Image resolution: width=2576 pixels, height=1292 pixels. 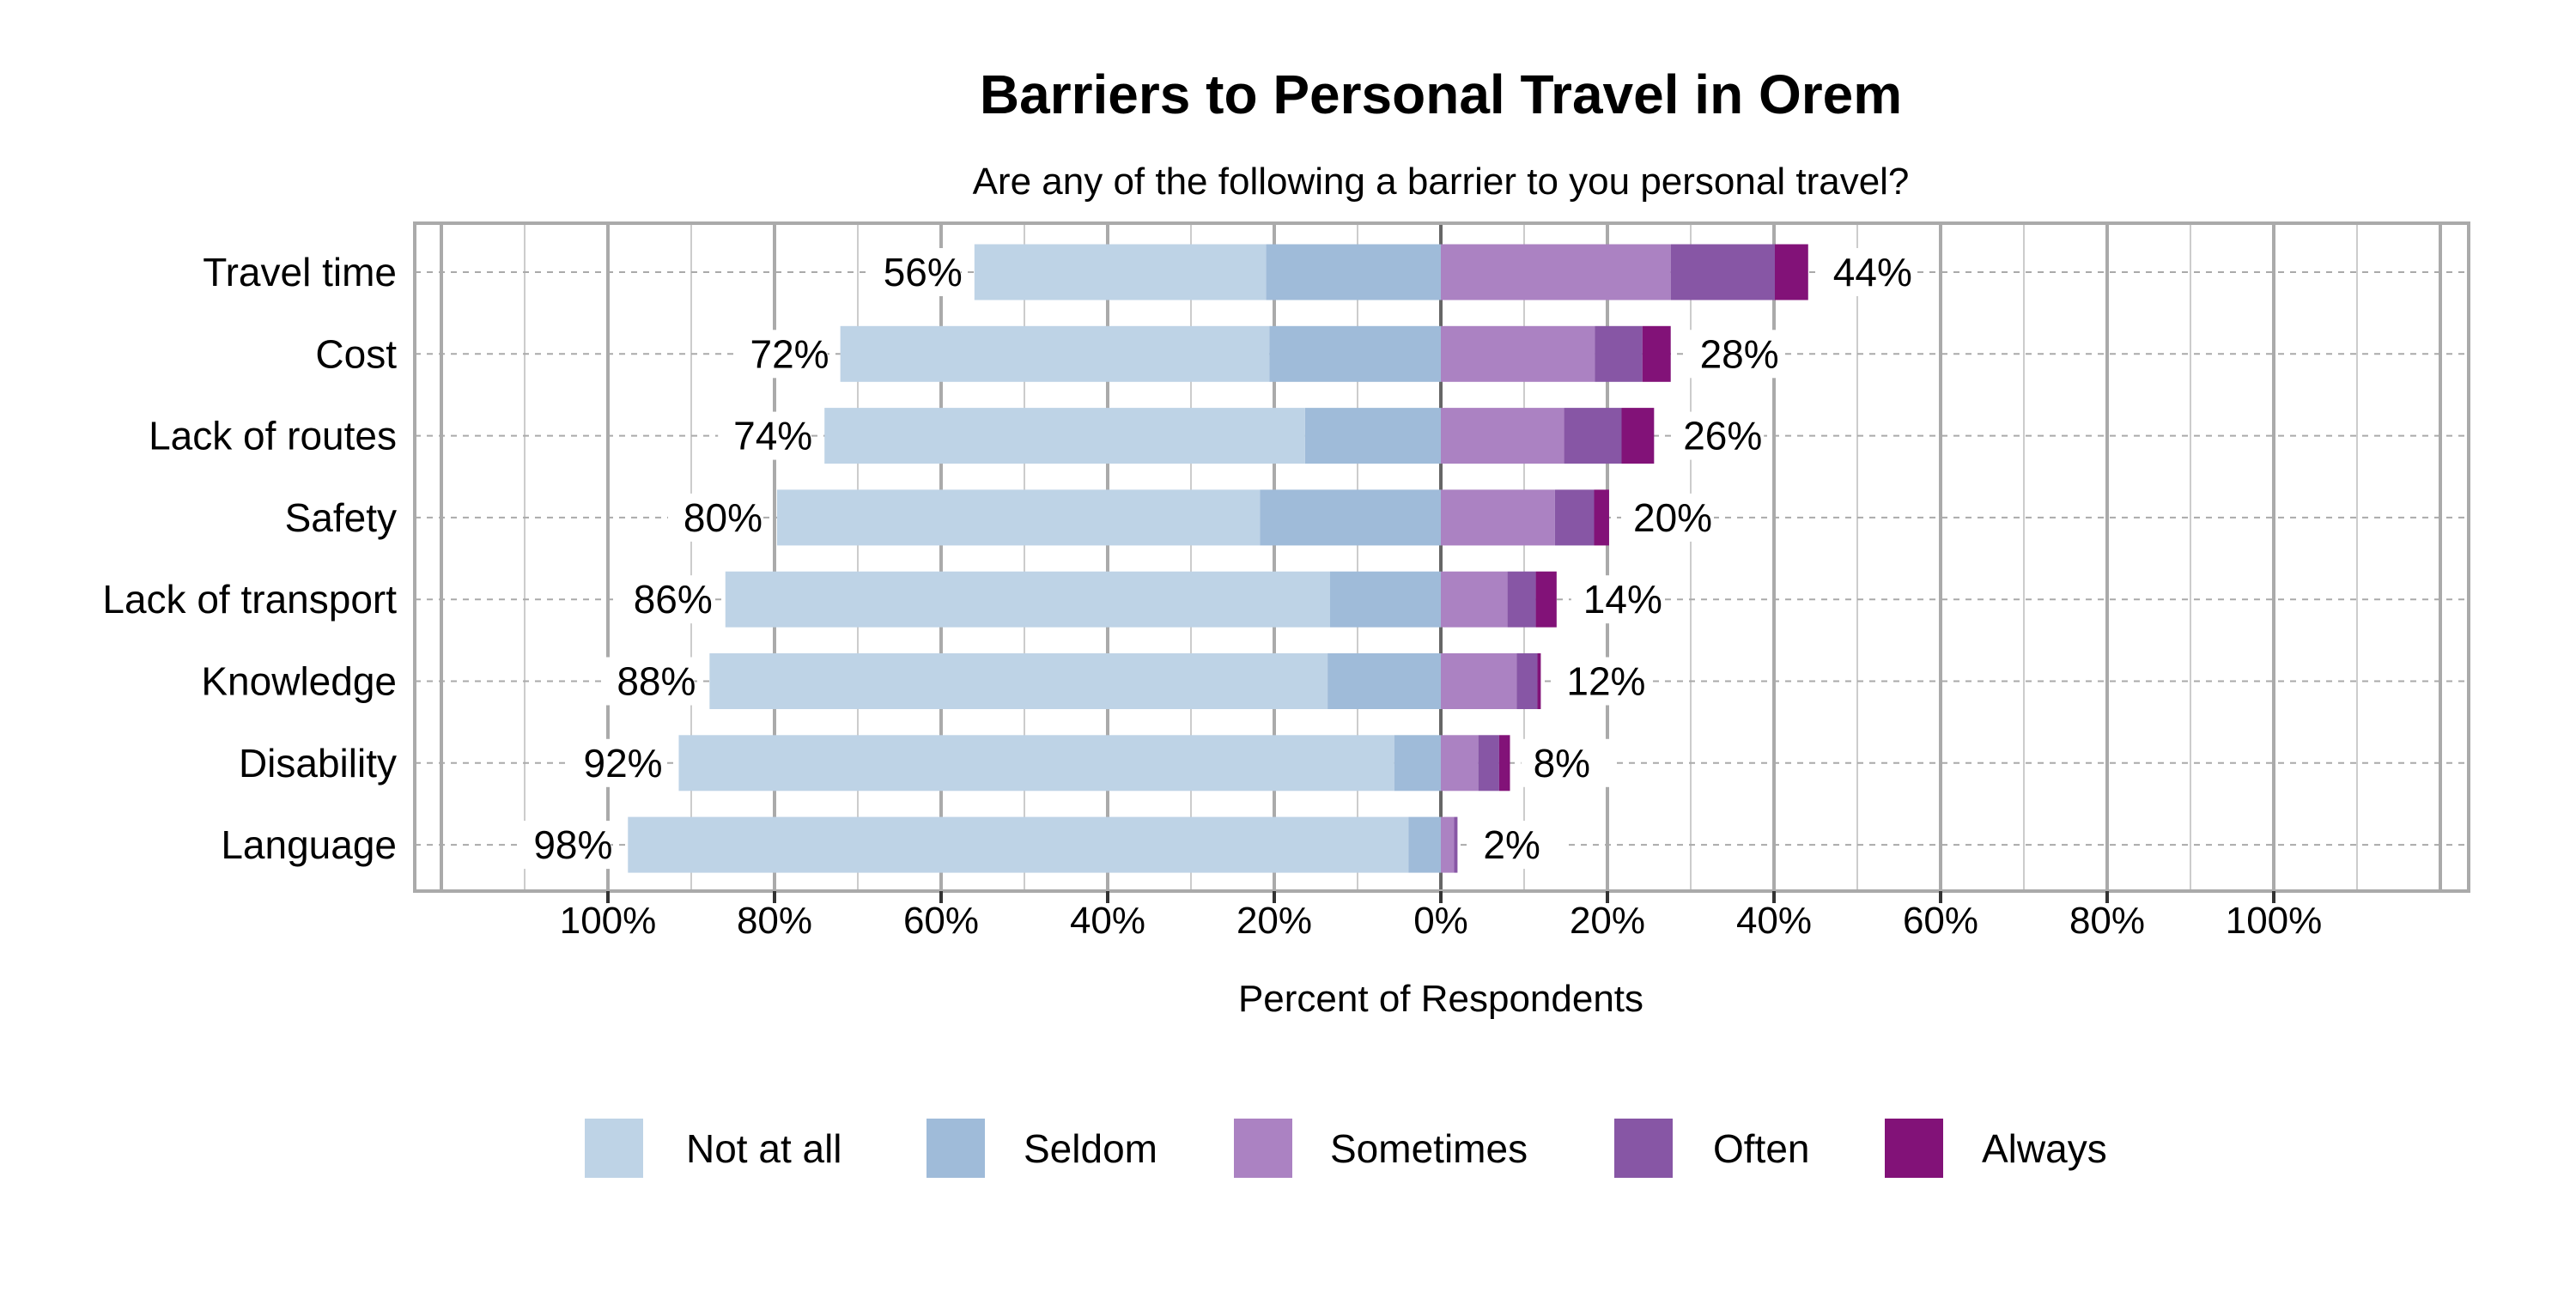 What do you see at coordinates (1914, 1148) in the screenshot?
I see `legend-swatch-always` at bounding box center [1914, 1148].